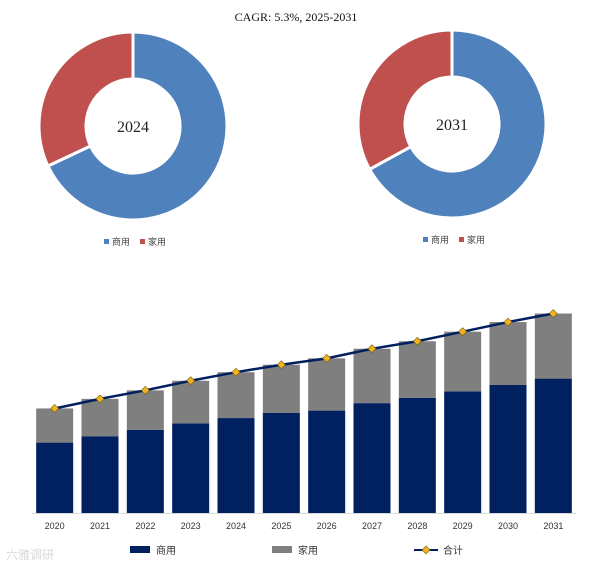 The width and height of the screenshot is (592, 569). I want to click on x-tick-label: 2024, so click(236, 526).